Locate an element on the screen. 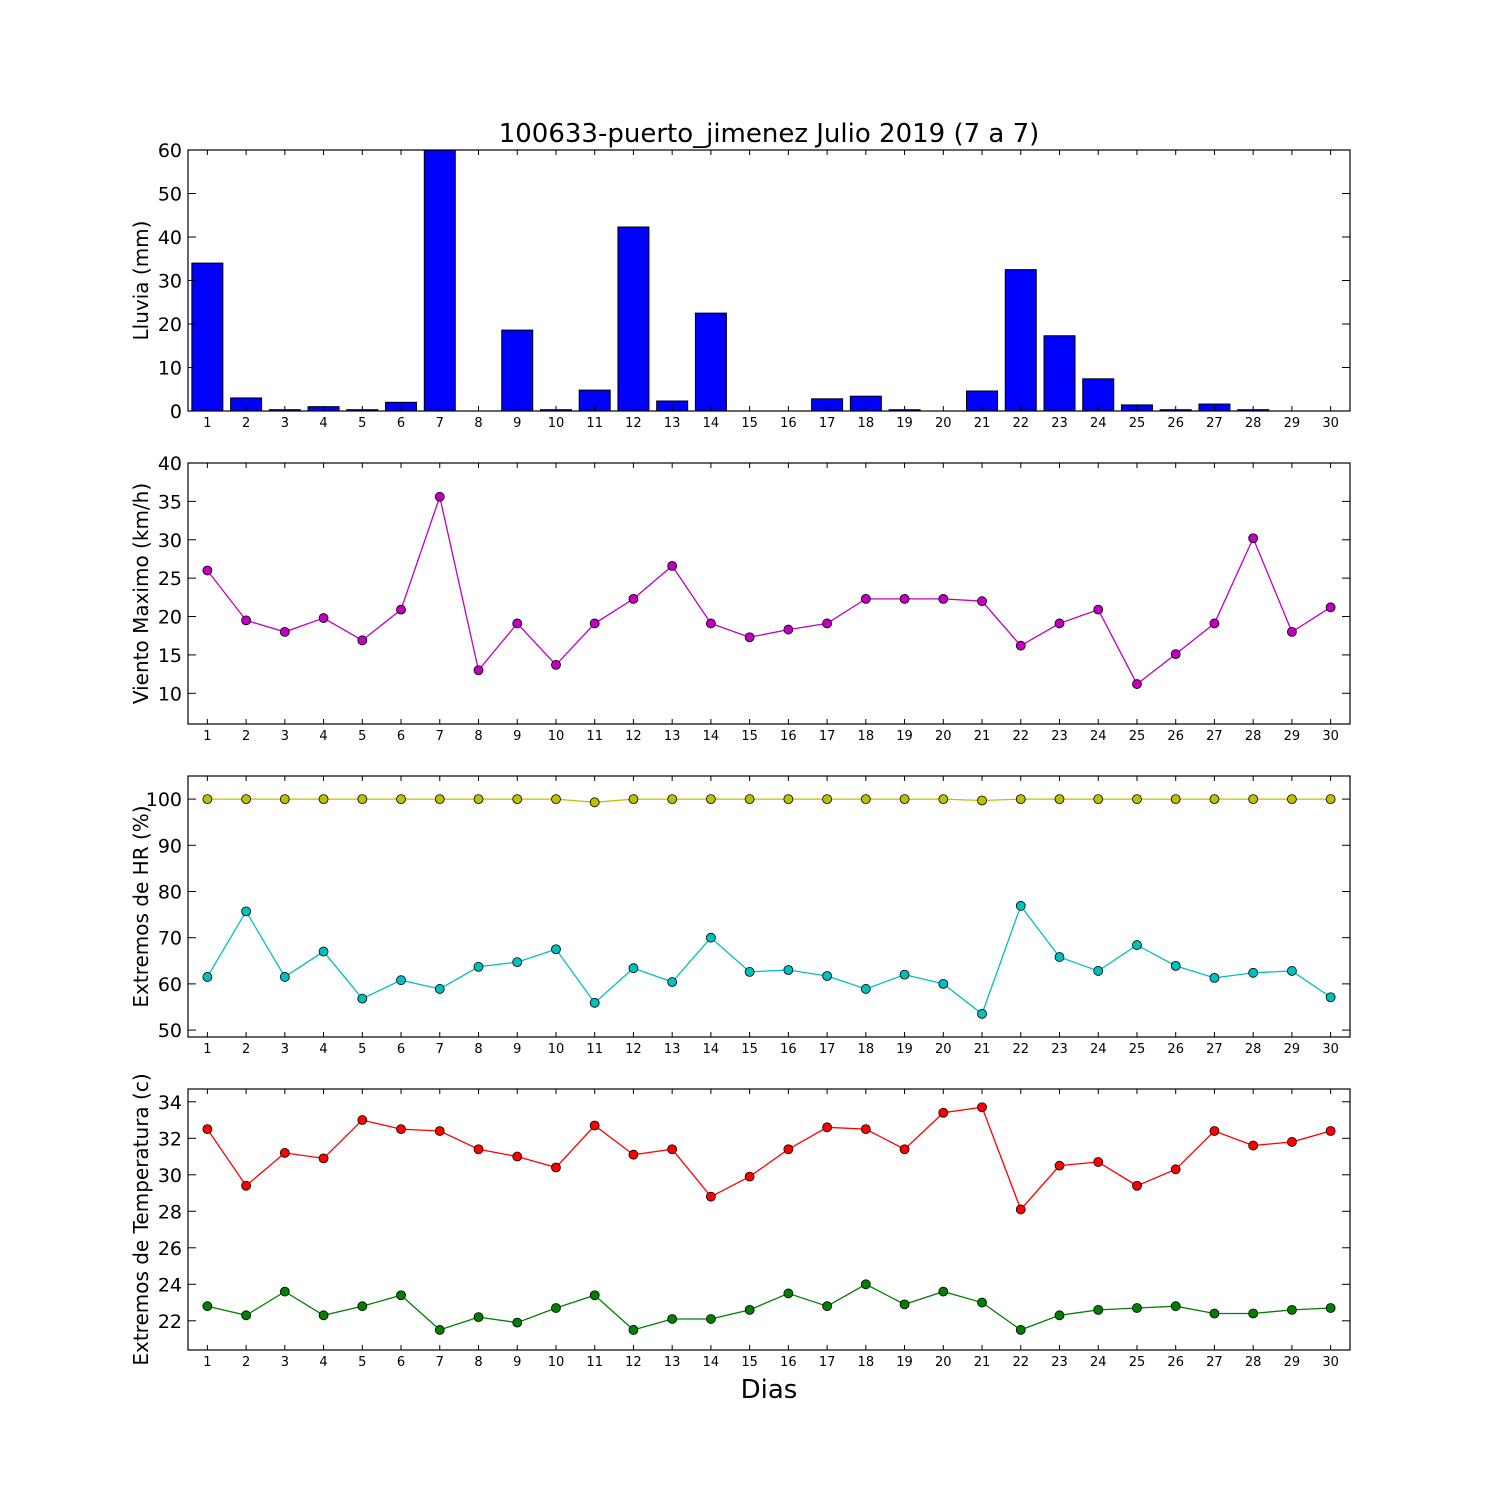 This screenshot has height=1500, width=1500. x-tick-label: 11 is located at coordinates (594, 1049).